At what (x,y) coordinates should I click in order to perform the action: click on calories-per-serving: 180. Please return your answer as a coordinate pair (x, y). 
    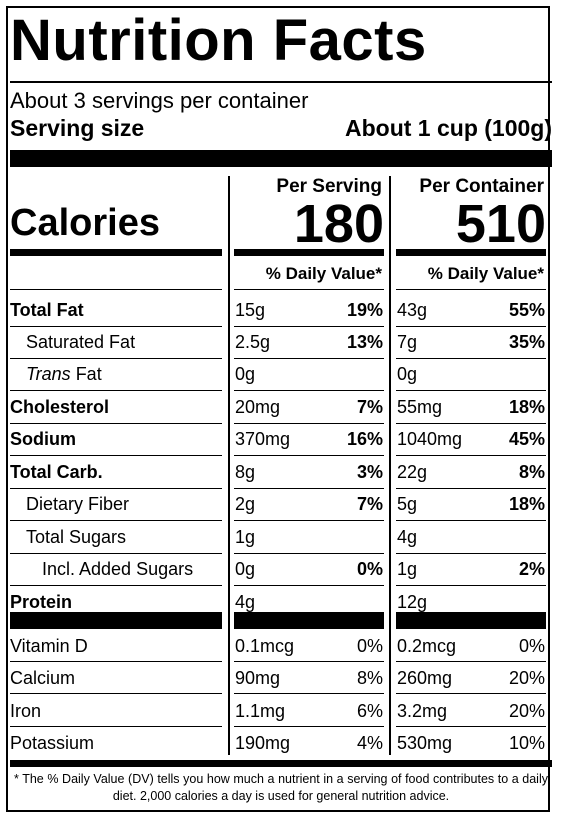
    Looking at the image, I should click on (338, 224).